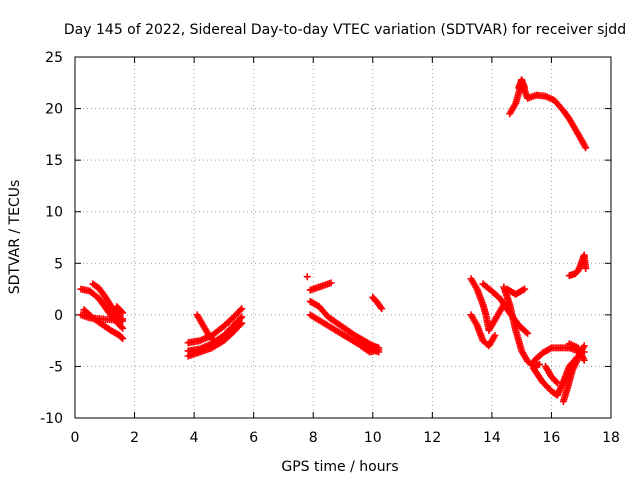  I want to click on x-tick-label: 10, so click(373, 438).